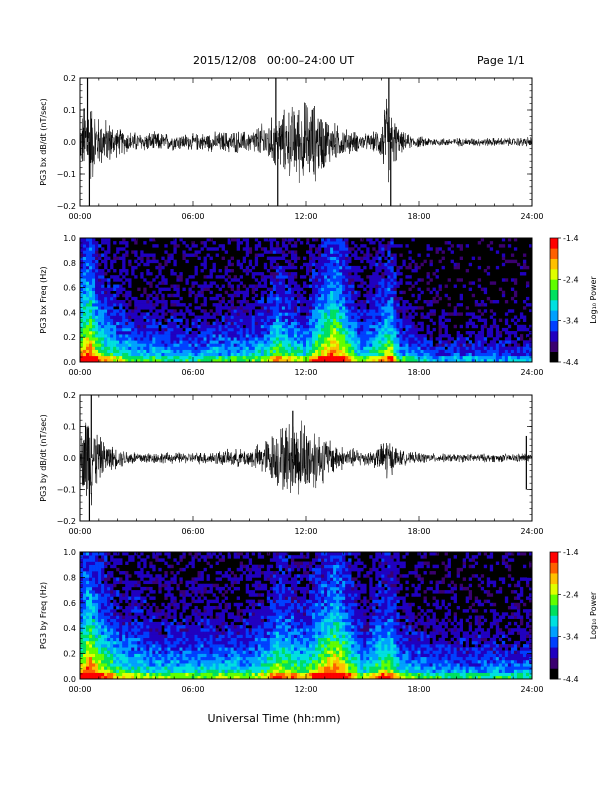 The image size is (612, 792). I want to click on y-tick-label: 0.6, so click(69, 288).